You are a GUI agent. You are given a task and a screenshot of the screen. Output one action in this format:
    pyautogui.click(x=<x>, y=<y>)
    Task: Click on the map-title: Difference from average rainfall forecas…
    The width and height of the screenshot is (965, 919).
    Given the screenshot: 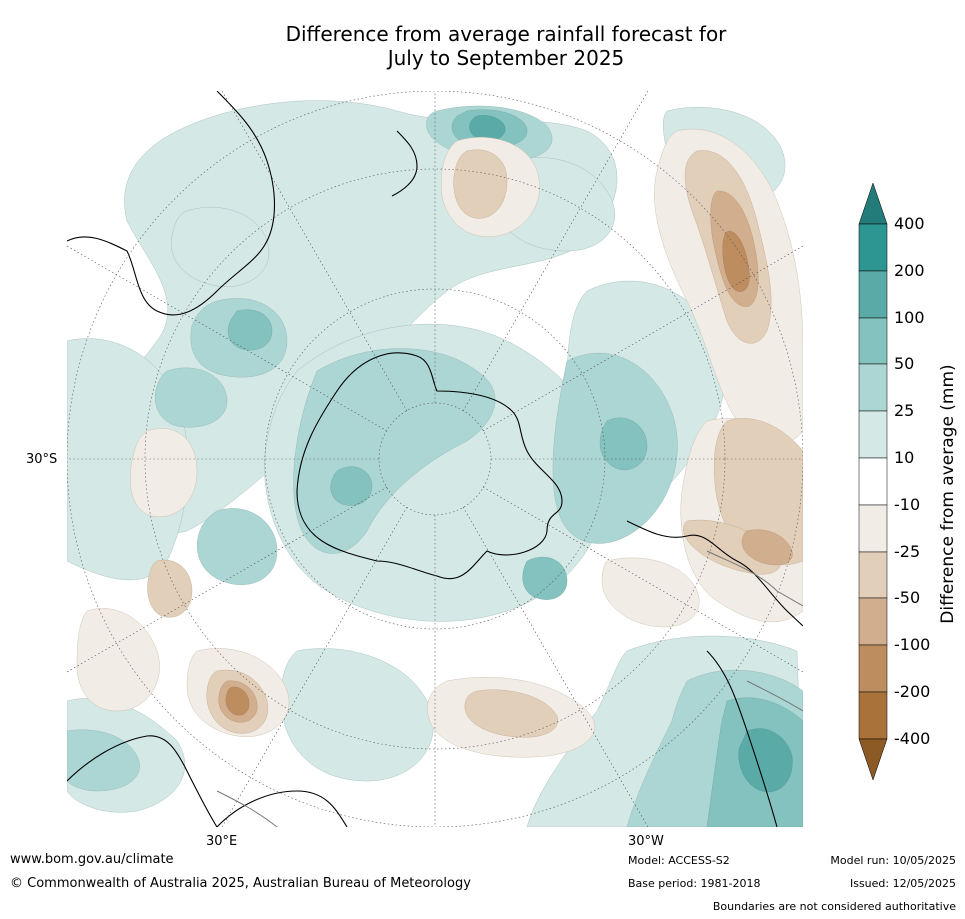 What is the action you would take?
    pyautogui.click(x=506, y=46)
    